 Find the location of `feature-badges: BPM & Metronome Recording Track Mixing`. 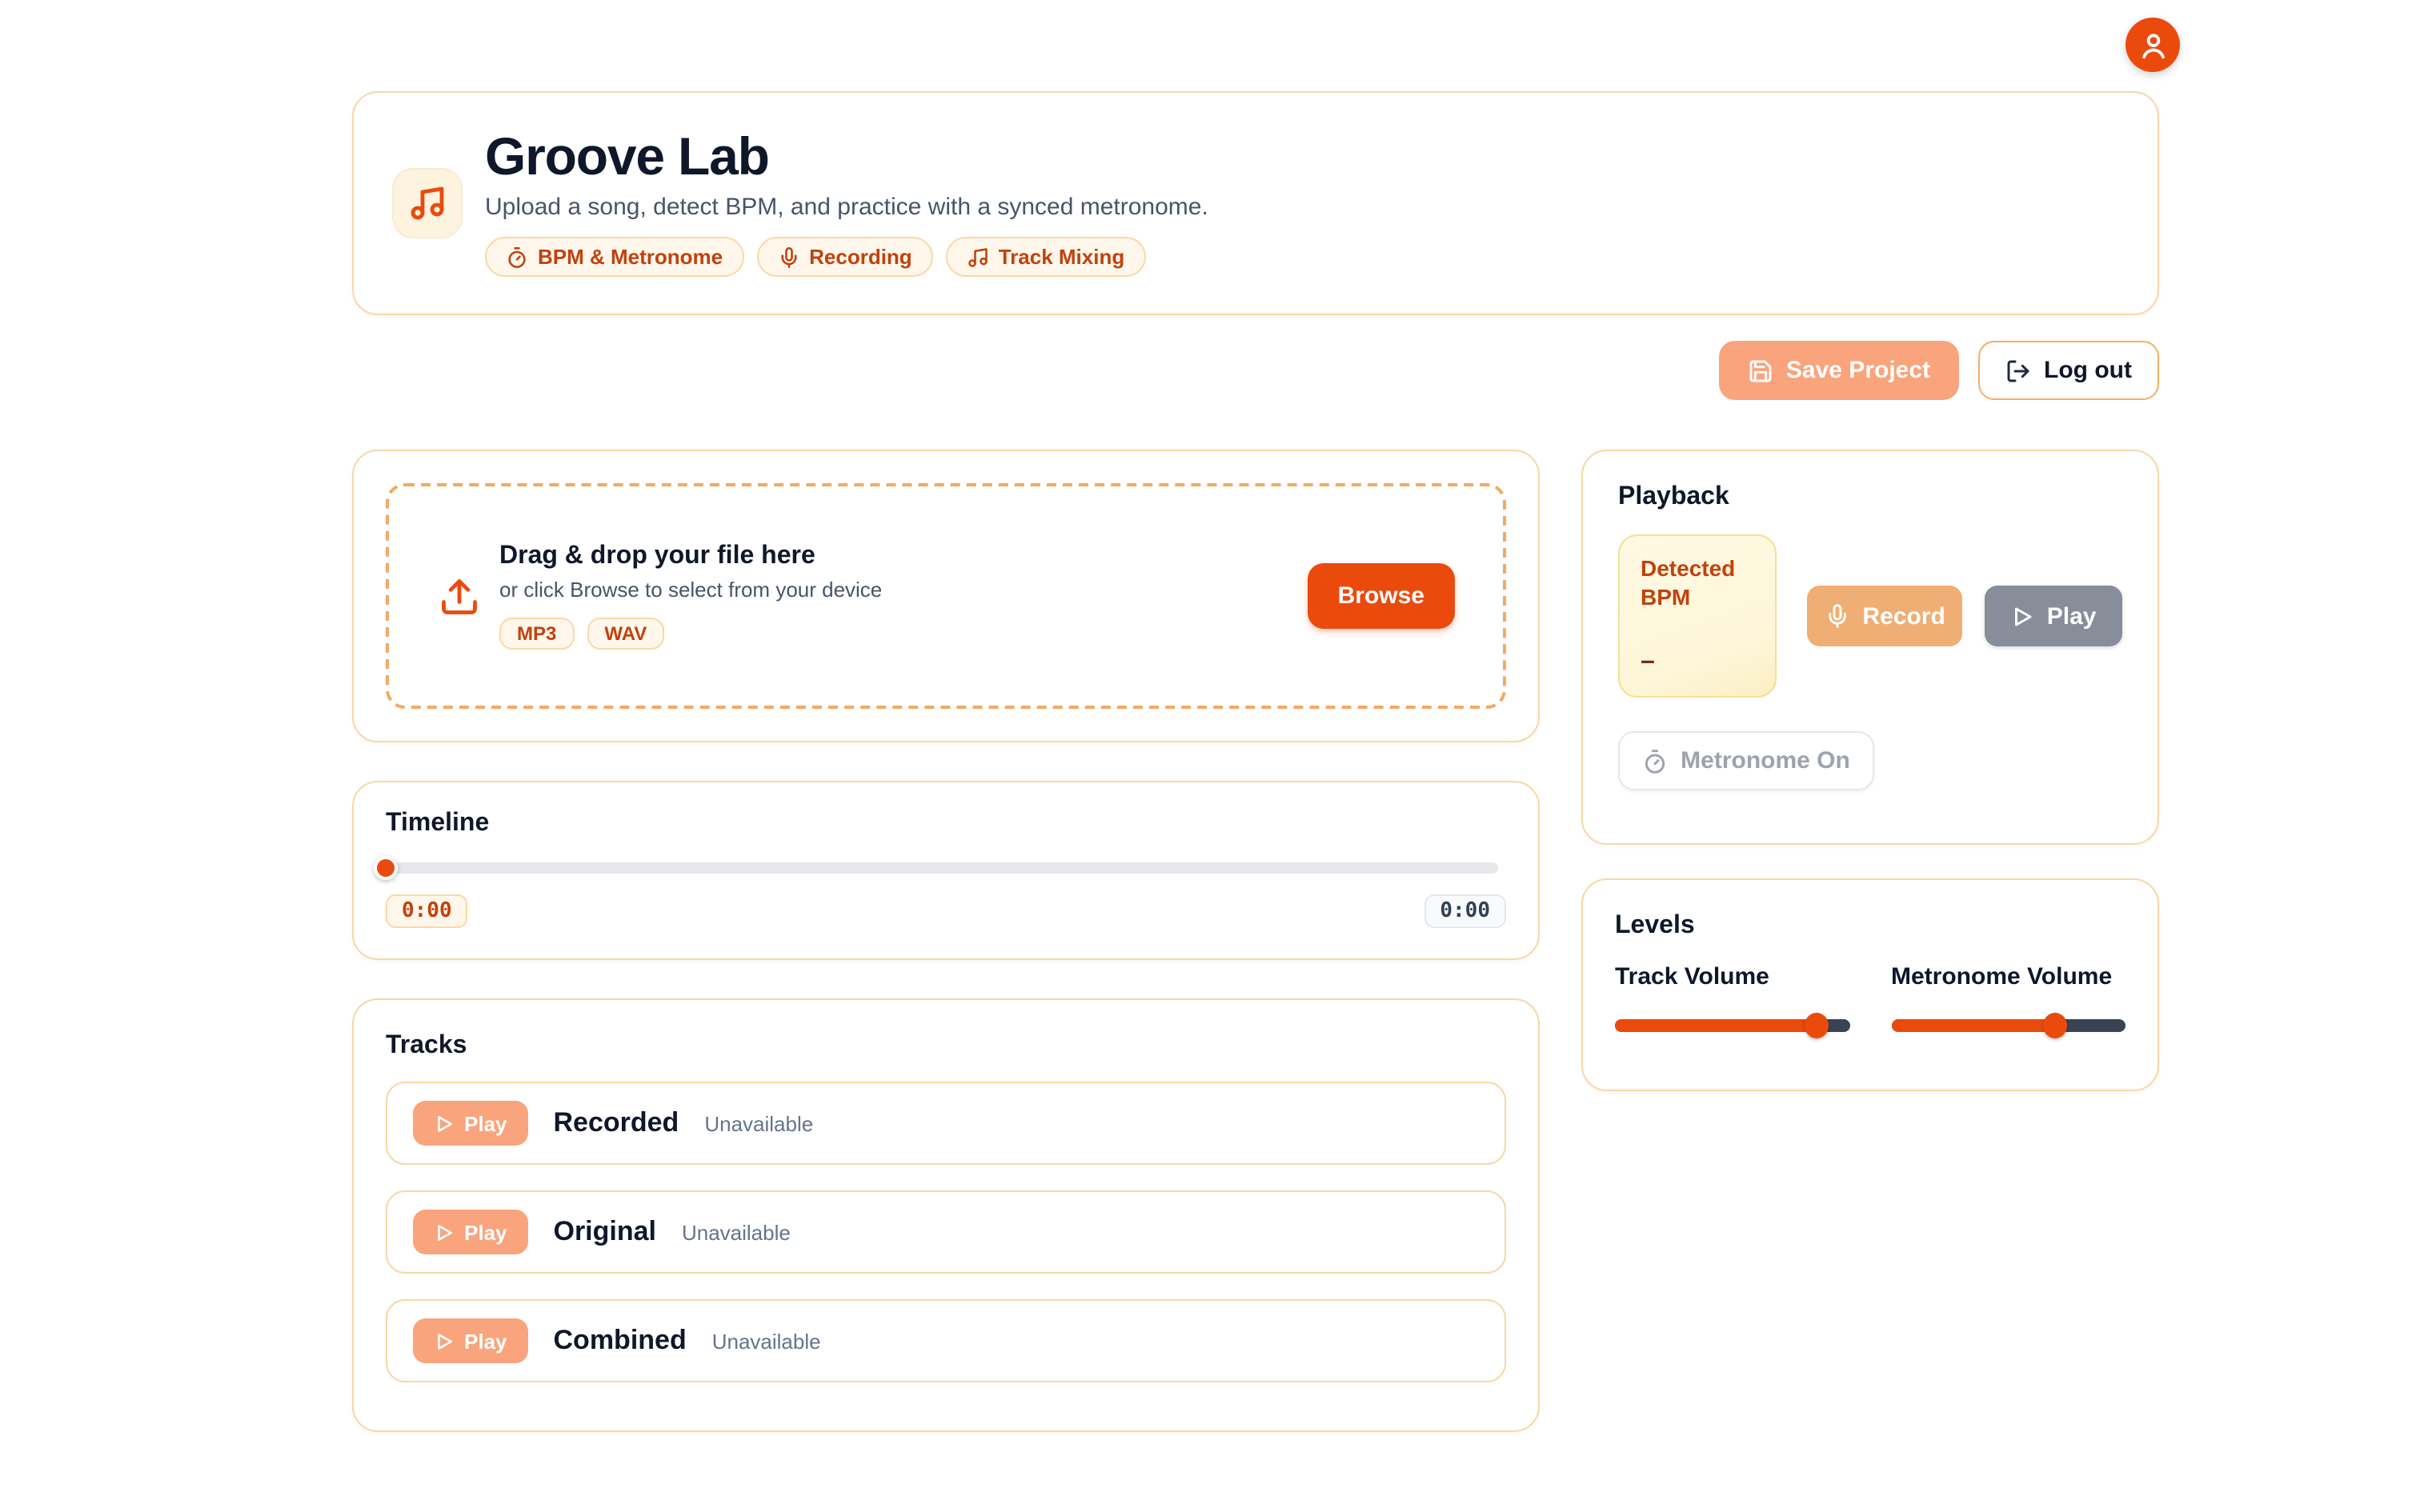

feature-badges: BPM & Metronome Recording Track Mixing is located at coordinates (846, 257).